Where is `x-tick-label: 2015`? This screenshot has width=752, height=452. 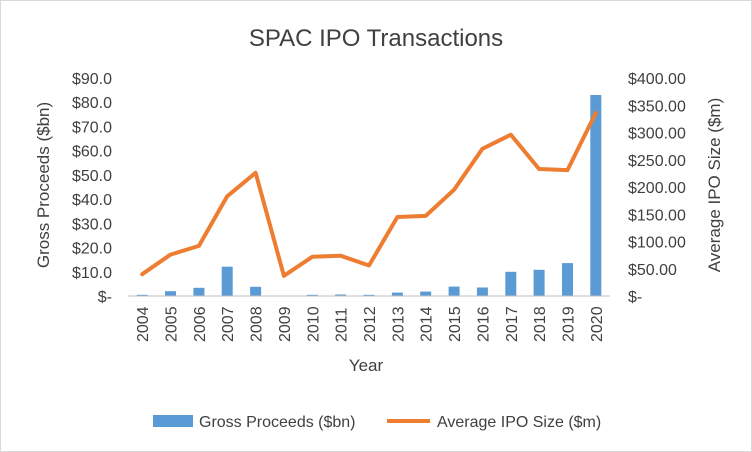
x-tick-label: 2015 is located at coordinates (455, 324).